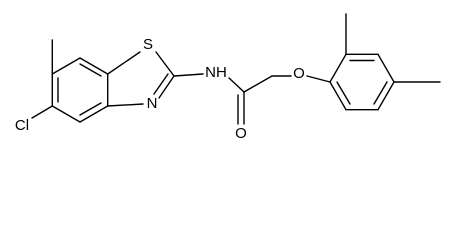 The image size is (460, 240). I want to click on atom-label: S, so click(148, 44).